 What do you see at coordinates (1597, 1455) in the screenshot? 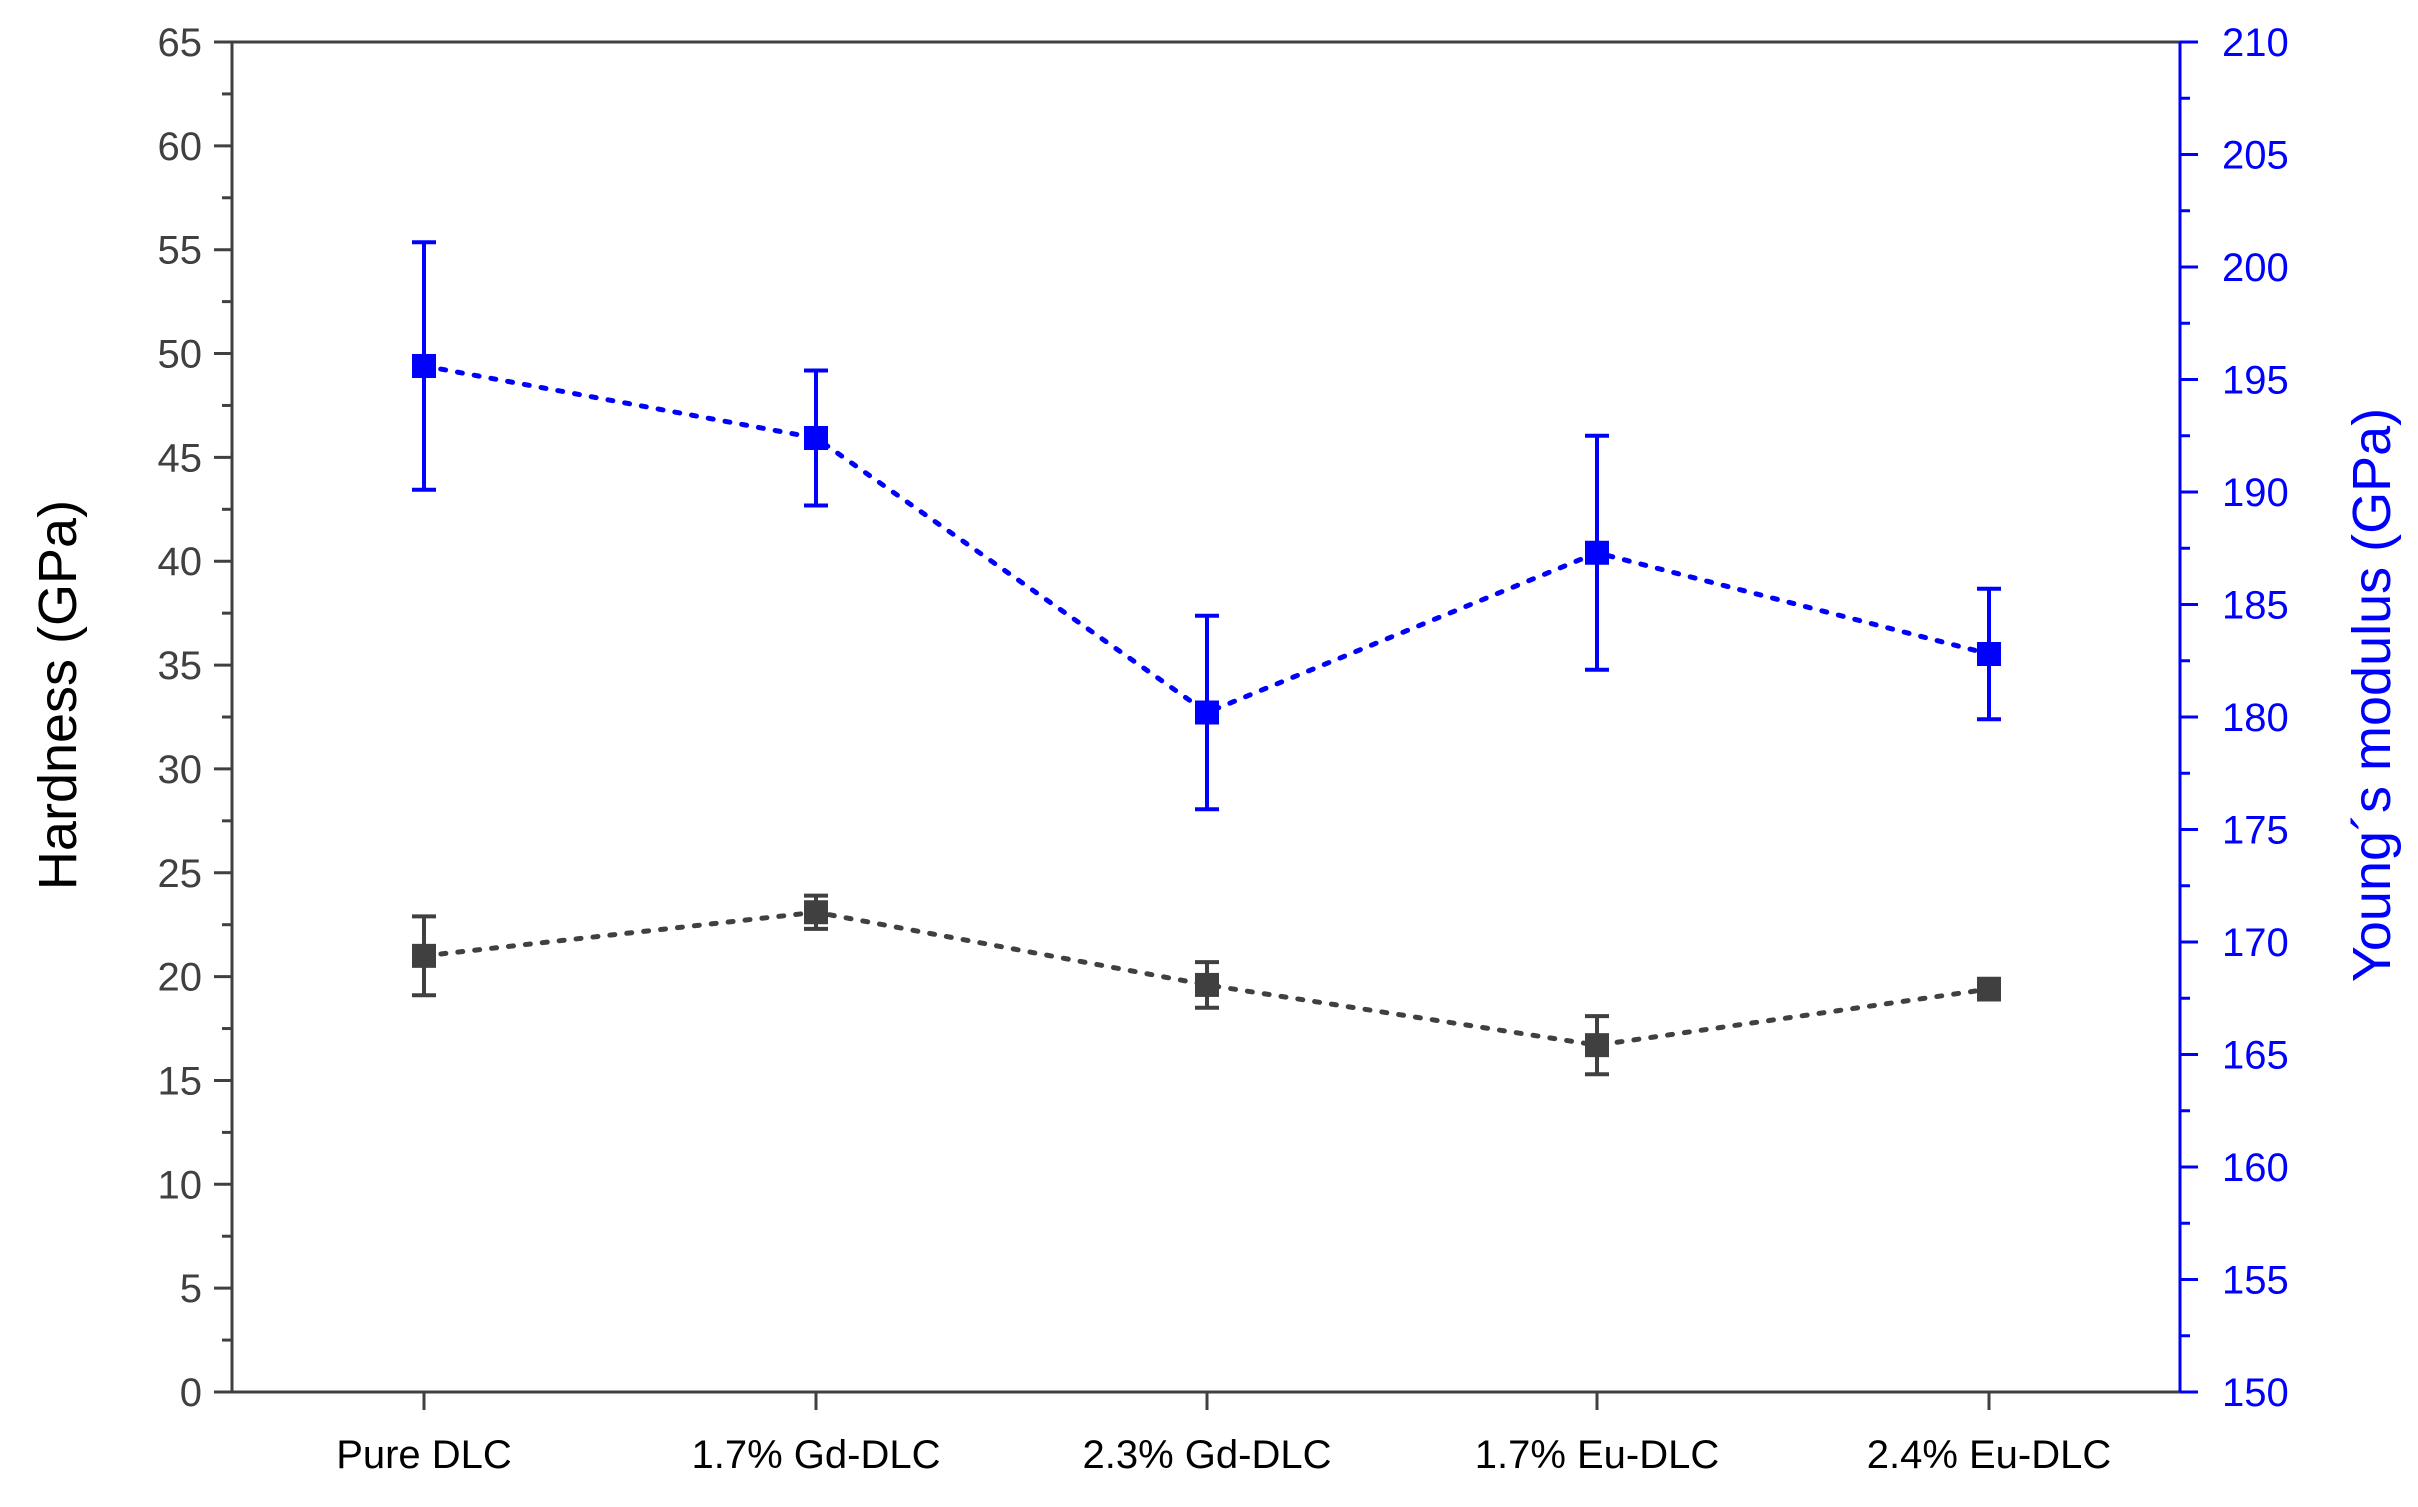
I see `x-tick-label: 1.7% Eu-DLC` at bounding box center [1597, 1455].